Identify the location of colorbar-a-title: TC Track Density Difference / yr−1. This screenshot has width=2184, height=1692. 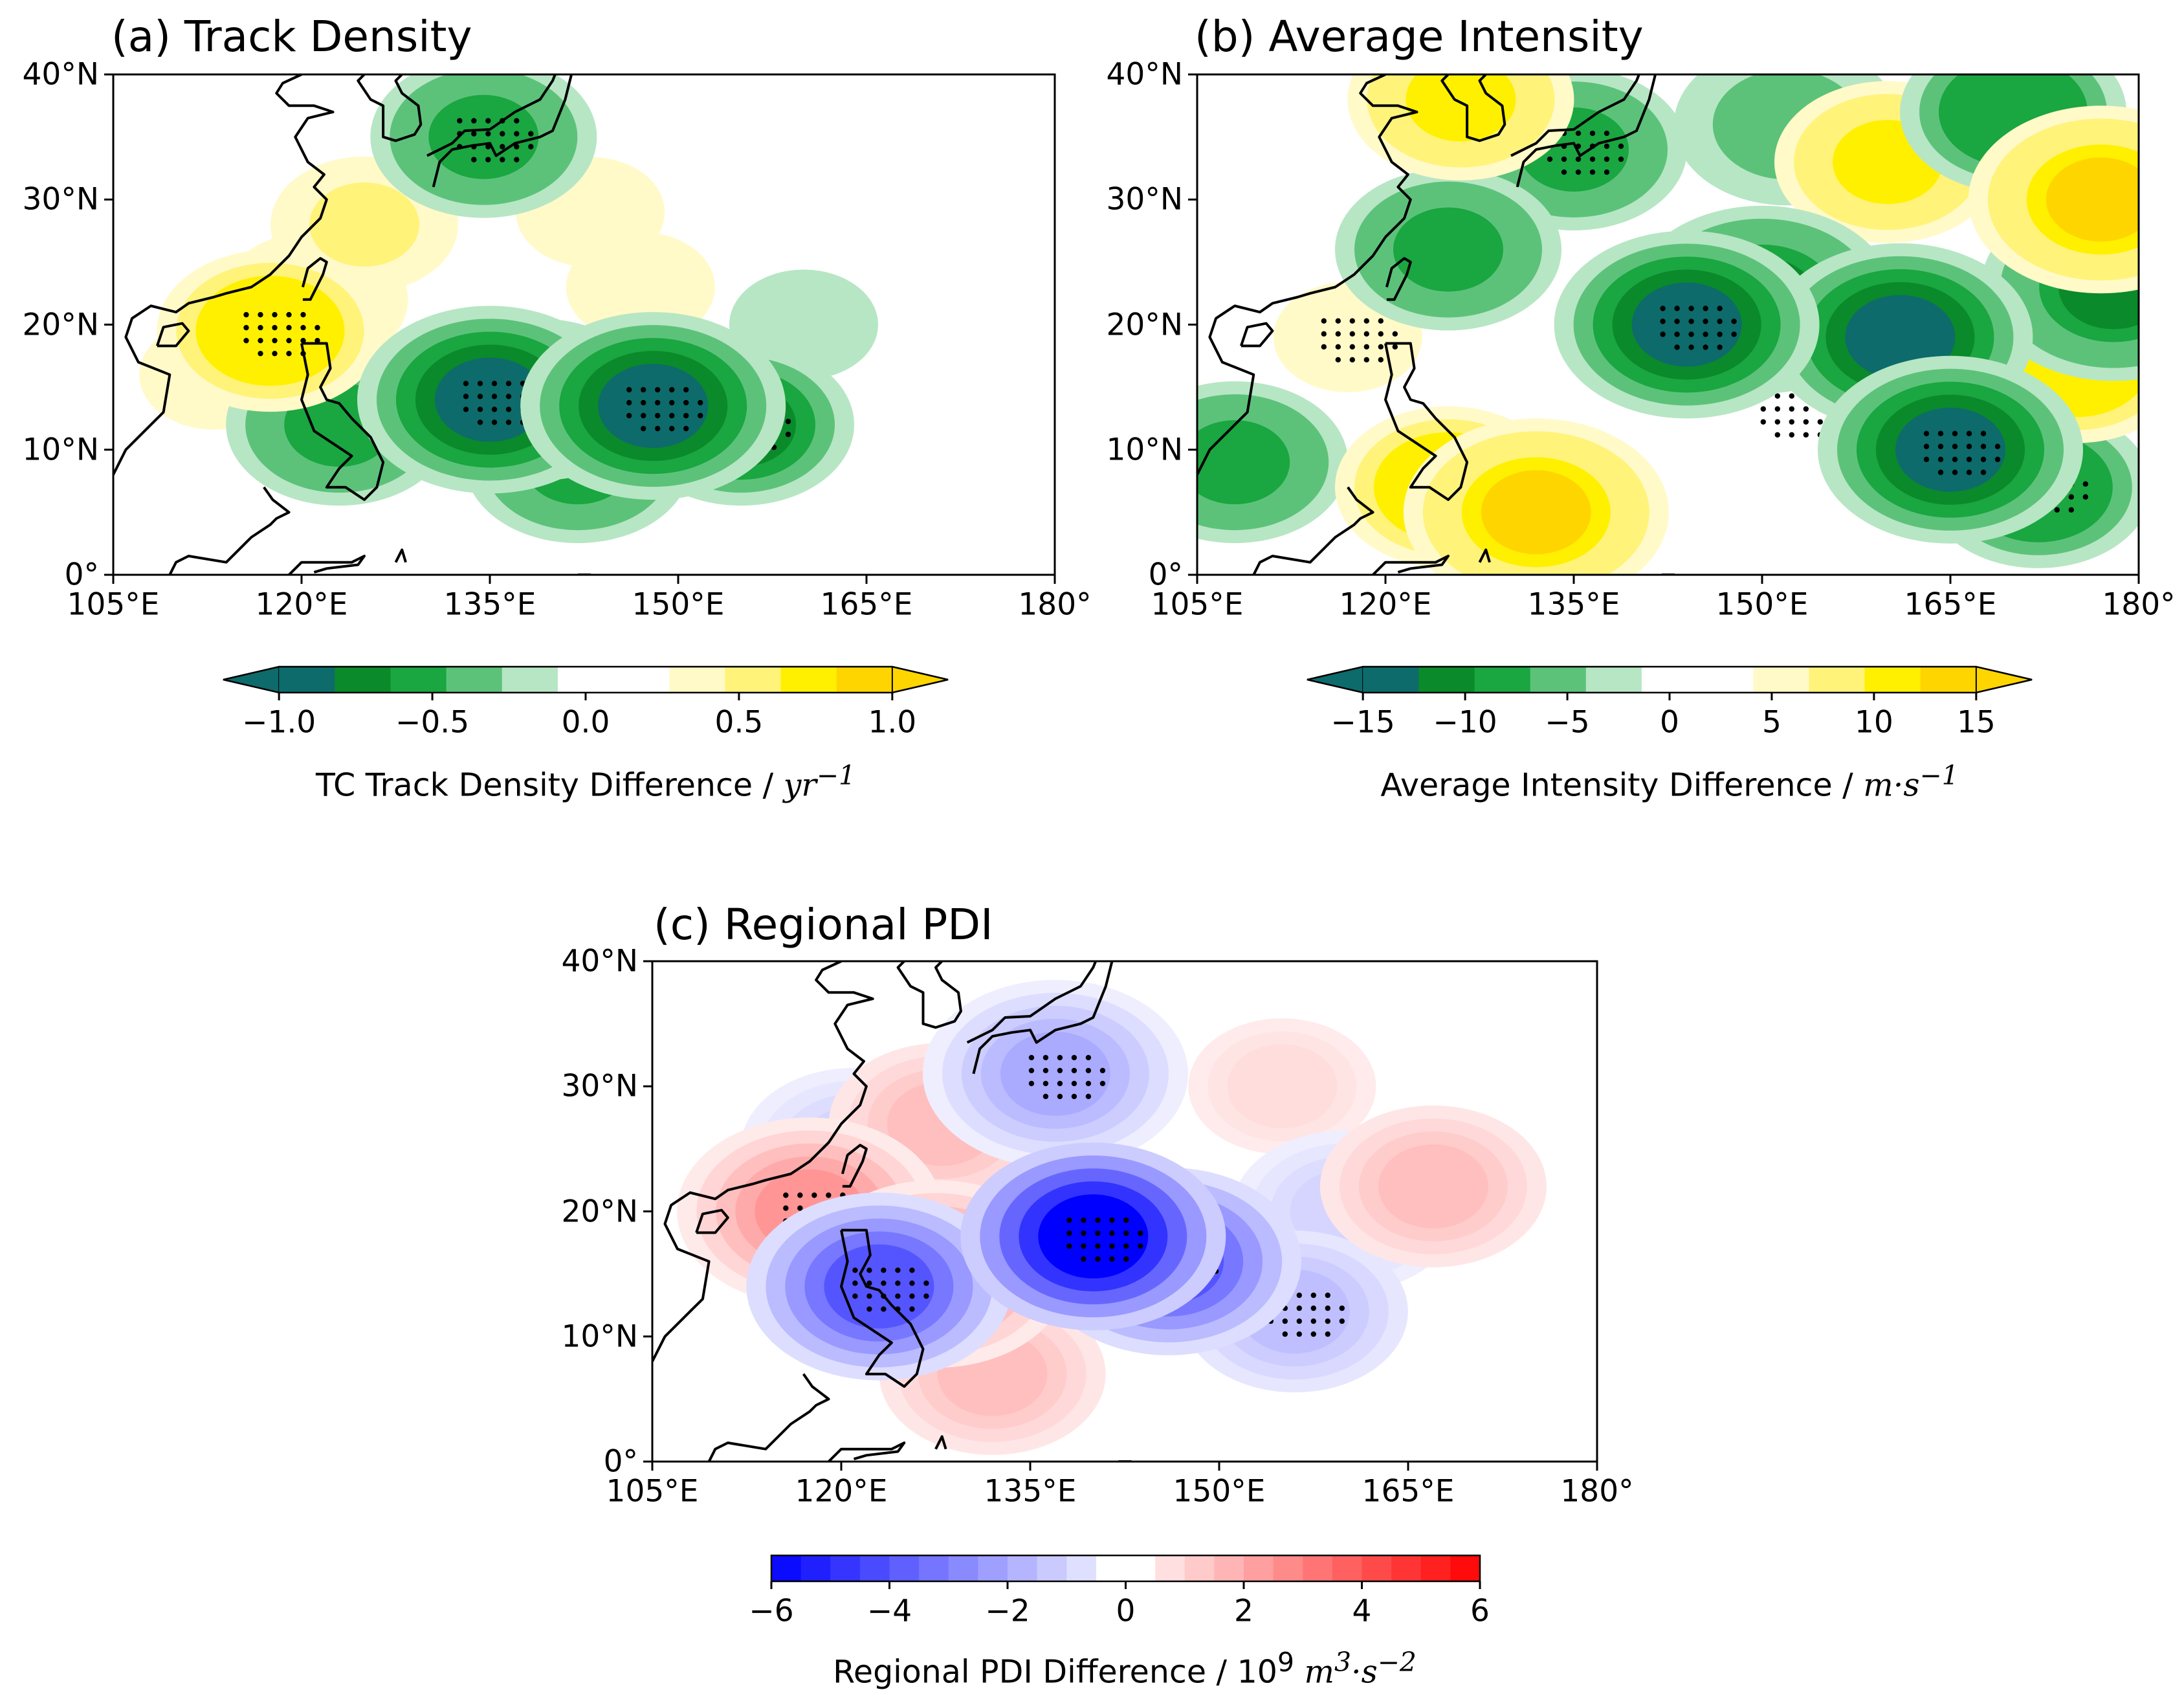
(585, 782).